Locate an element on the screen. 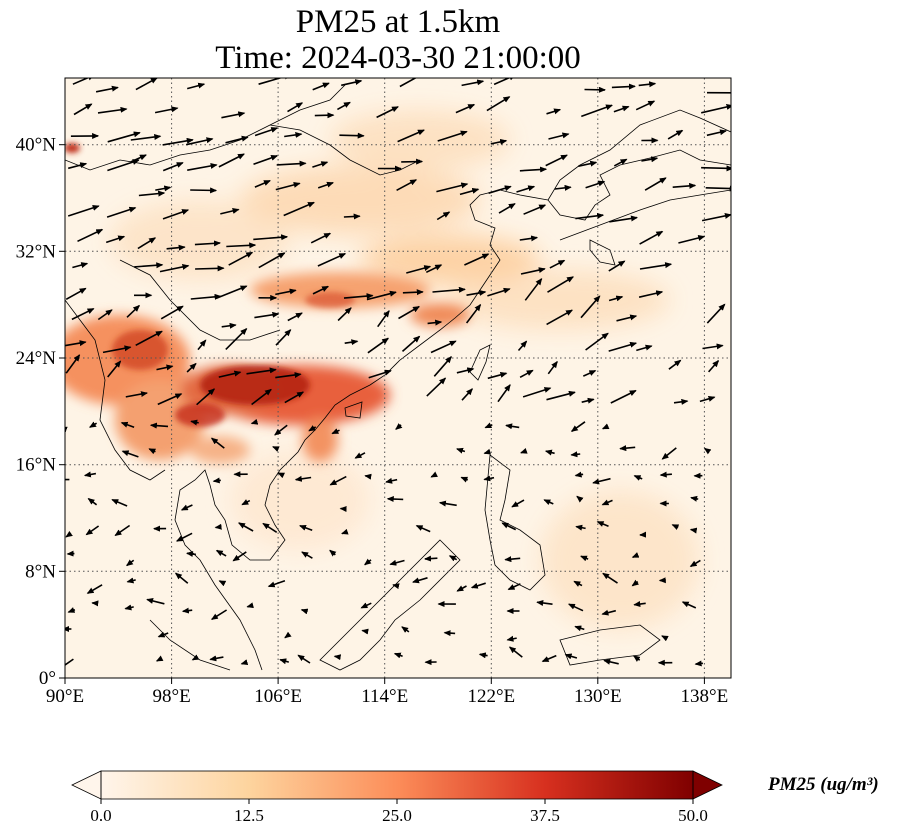  title-line-1: PM25 at 1.5km is located at coordinates (398, 22).